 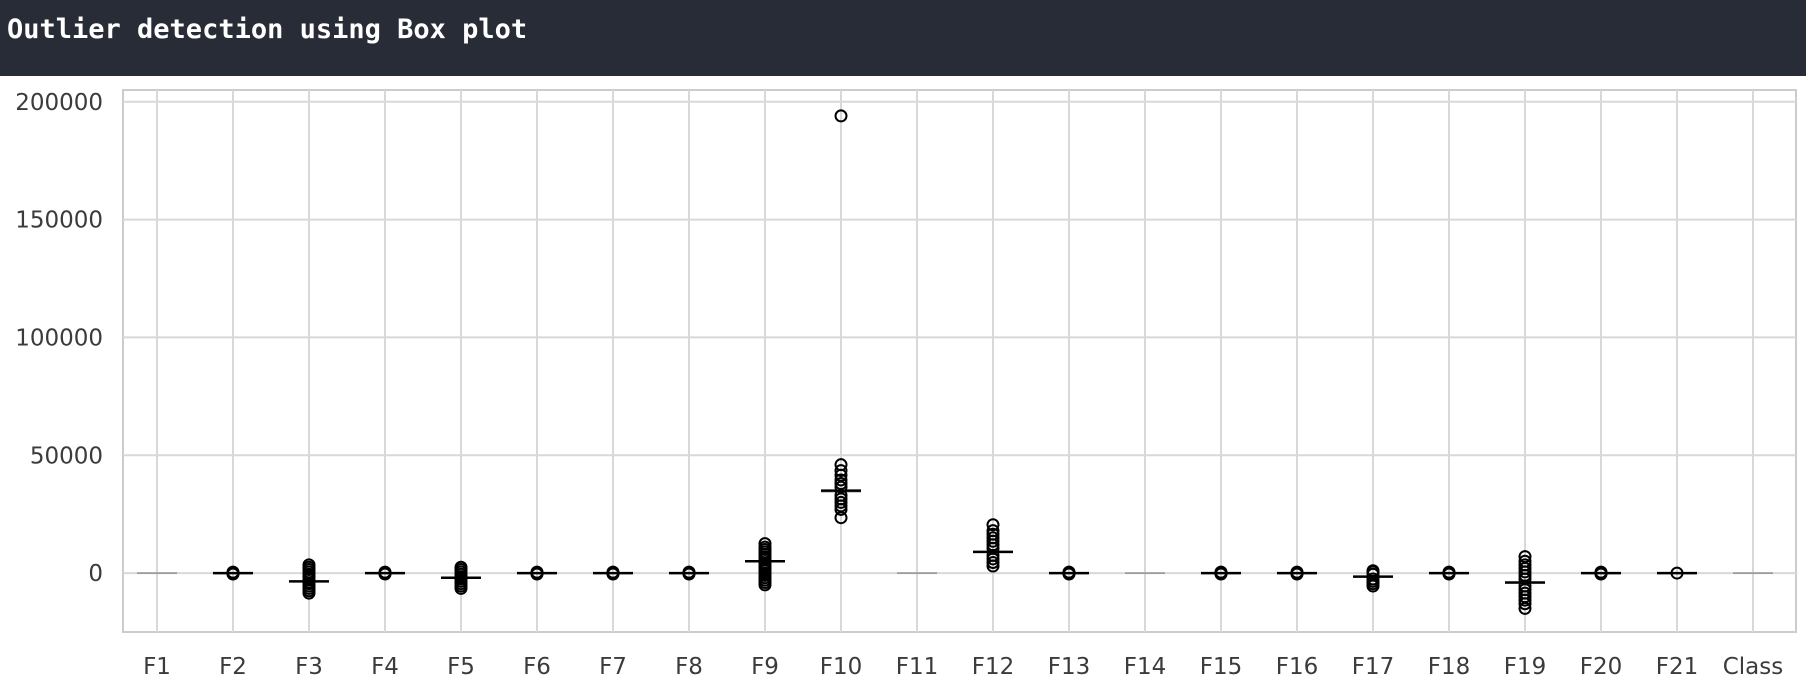 What do you see at coordinates (233, 667) in the screenshot?
I see `x-tick-label: F2` at bounding box center [233, 667].